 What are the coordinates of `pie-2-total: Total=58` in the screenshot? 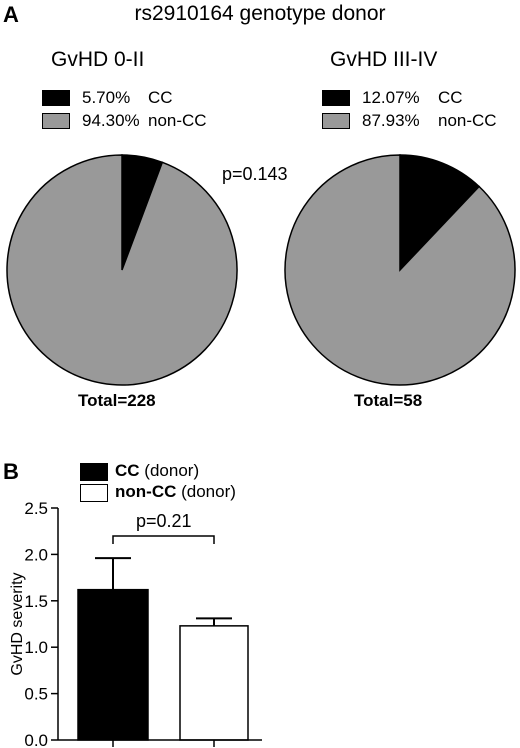 It's located at (388, 400).